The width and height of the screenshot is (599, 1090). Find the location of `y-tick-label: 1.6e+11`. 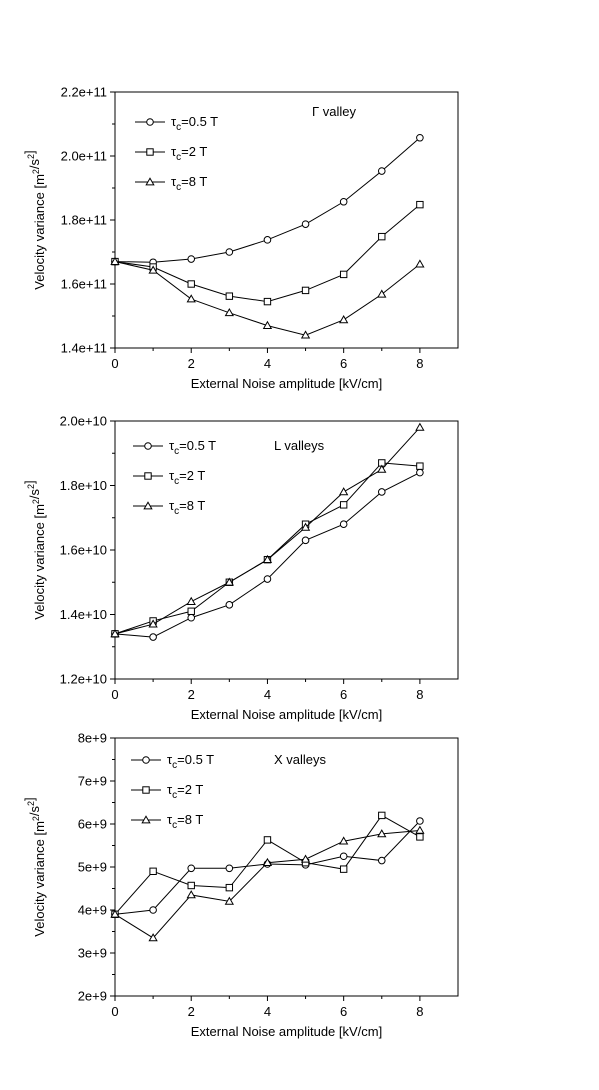

y-tick-label: 1.6e+11 is located at coordinates (84, 284).